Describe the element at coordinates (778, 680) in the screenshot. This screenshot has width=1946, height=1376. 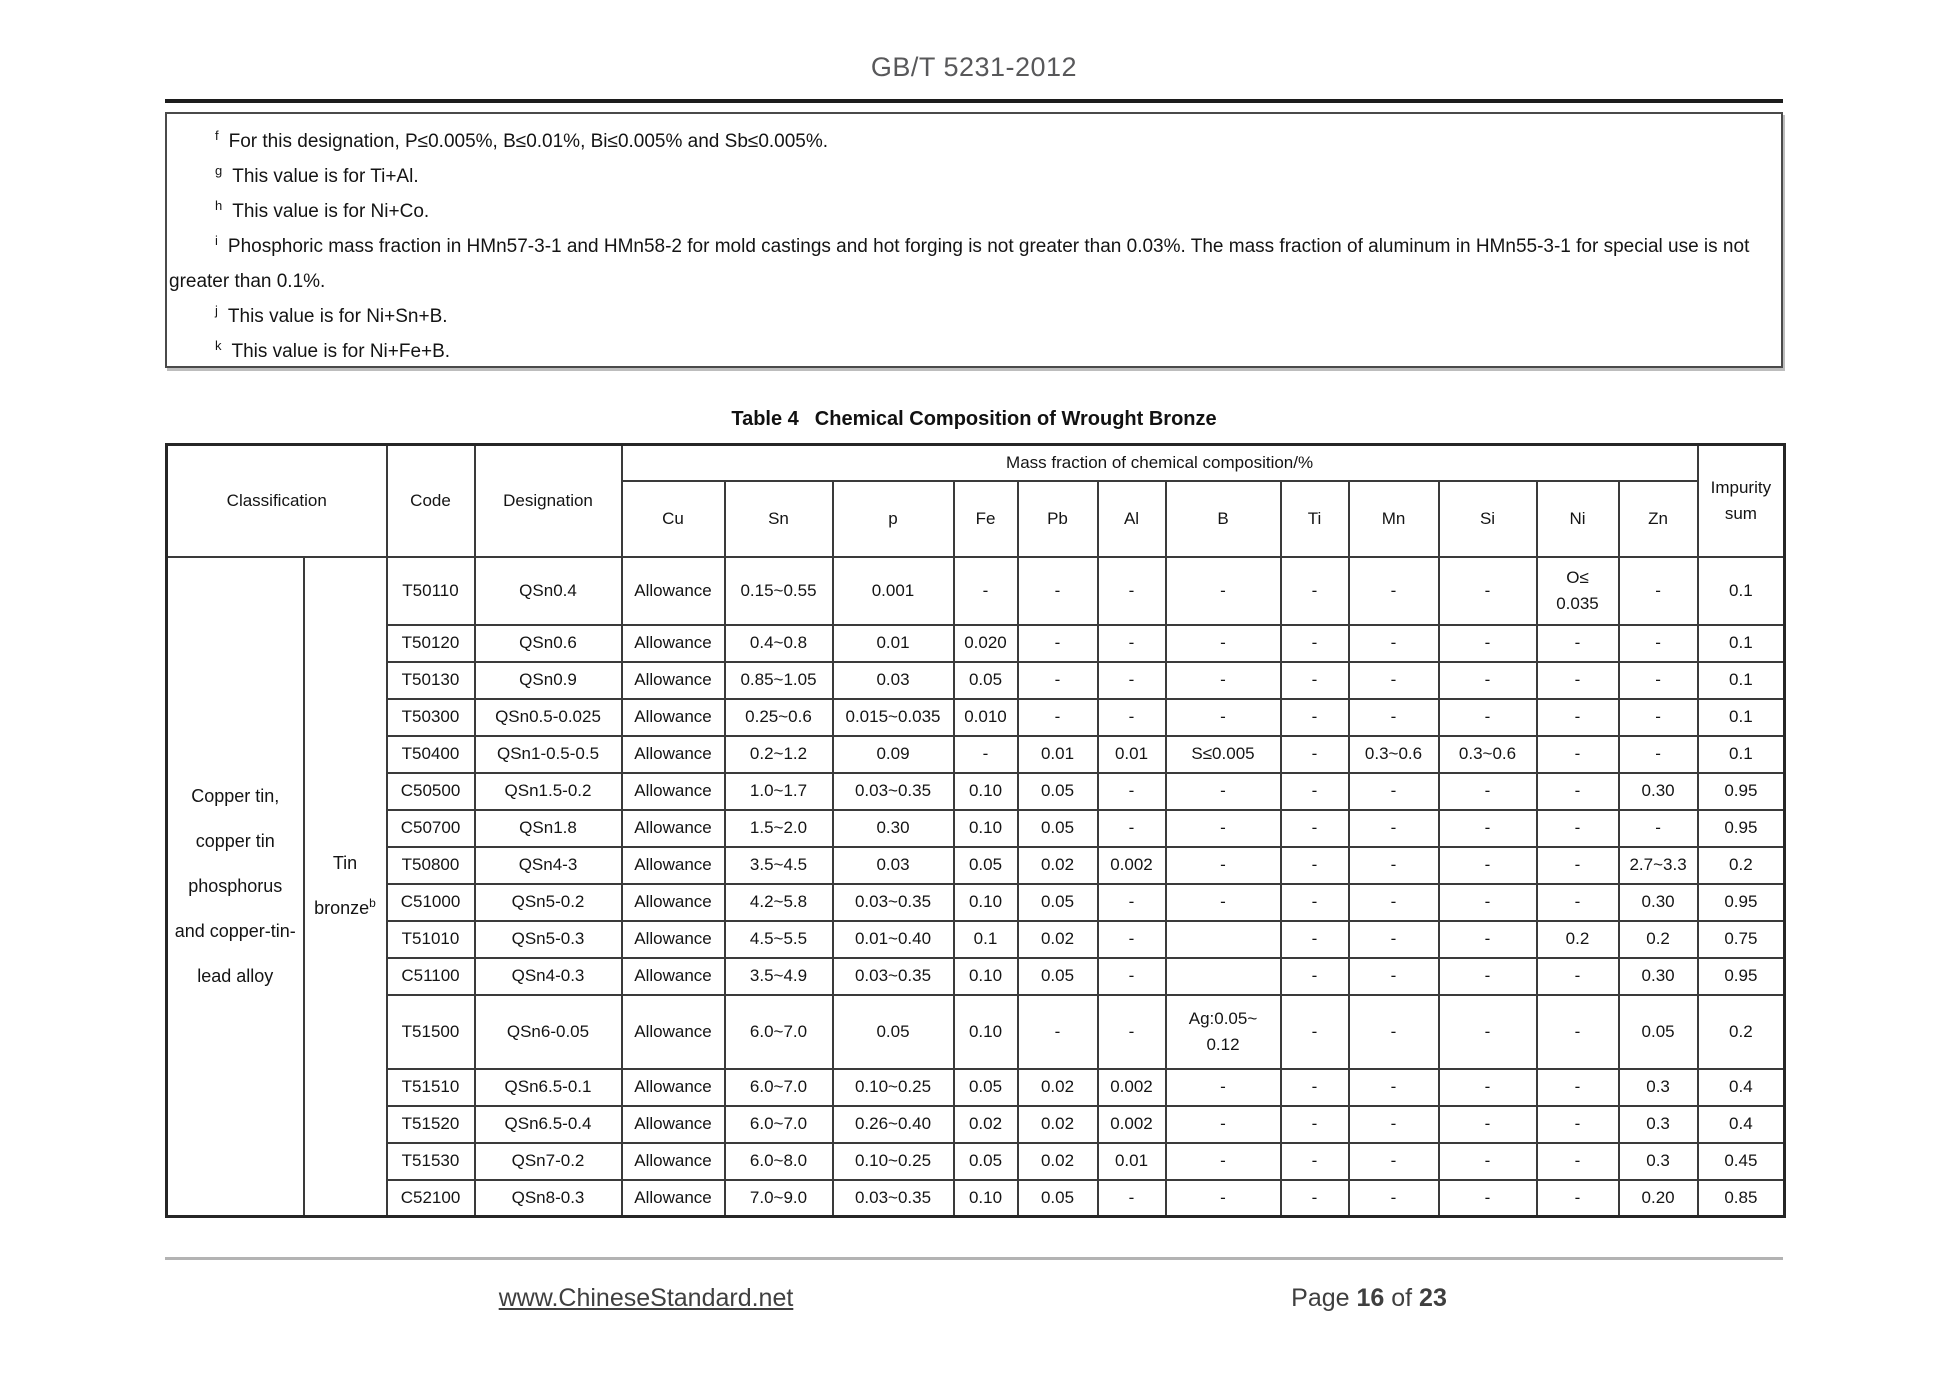
I see `cell-sn: 0.85~1.05` at that location.